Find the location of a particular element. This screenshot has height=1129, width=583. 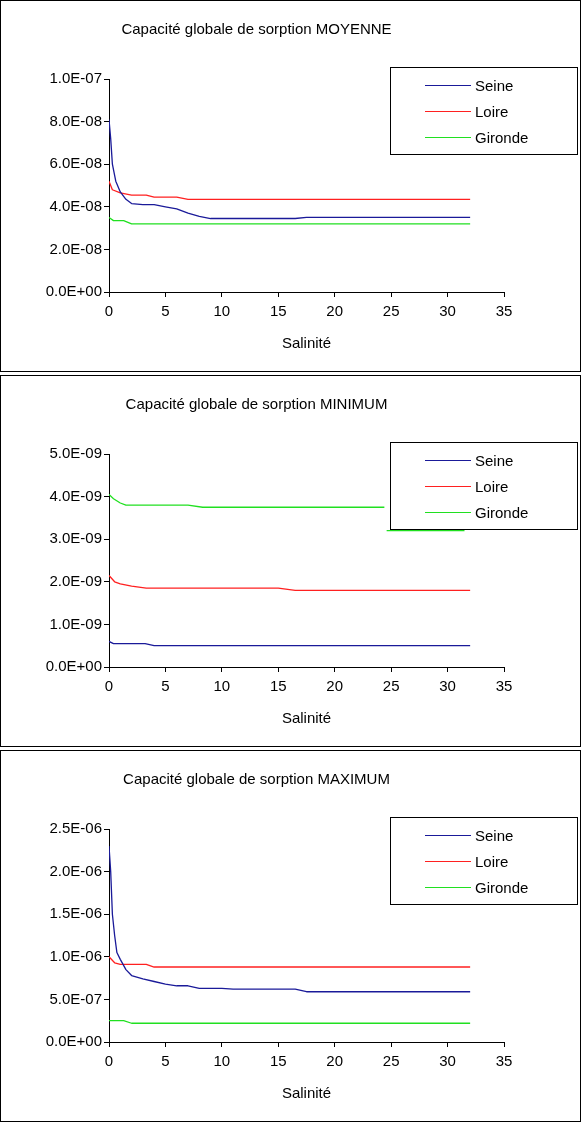

y-tick-label: 3.0E-09 is located at coordinates (75, 538).